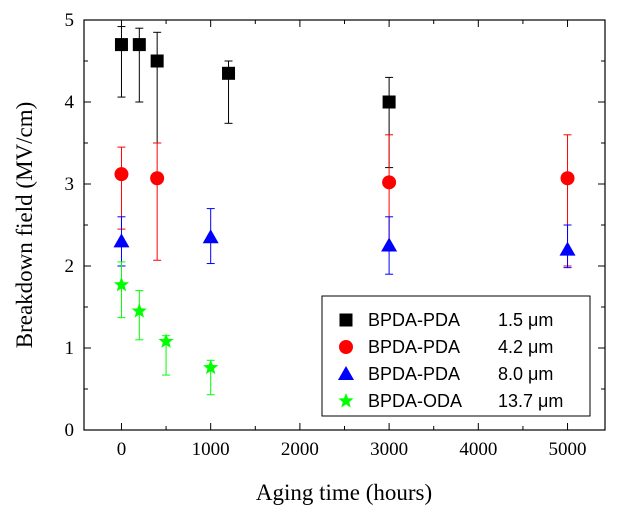 The image size is (618, 509). Describe the element at coordinates (525, 374) in the screenshot. I see `legend-thickness: 8.0 μm` at that location.